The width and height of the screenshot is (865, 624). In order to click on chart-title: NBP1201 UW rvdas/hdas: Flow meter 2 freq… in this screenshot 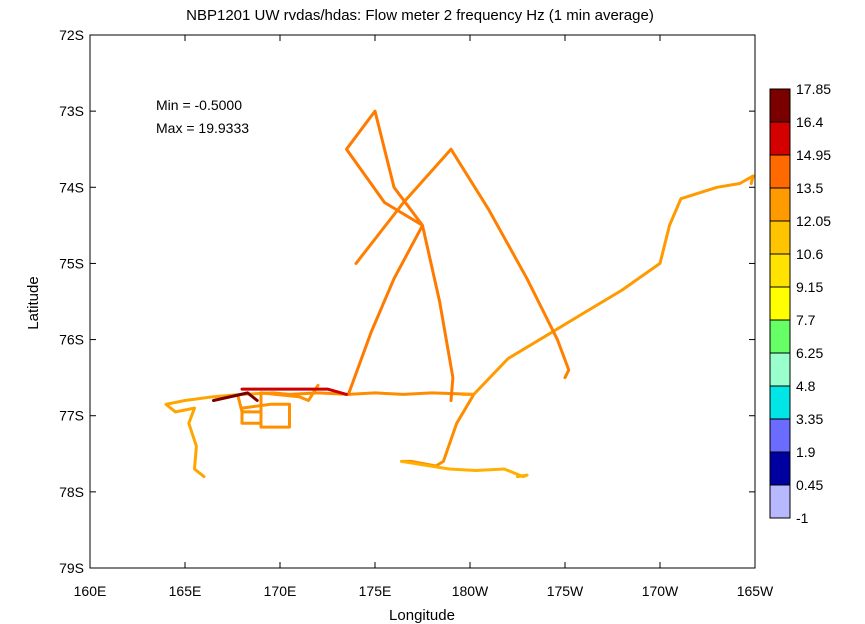, I will do `click(420, 15)`.